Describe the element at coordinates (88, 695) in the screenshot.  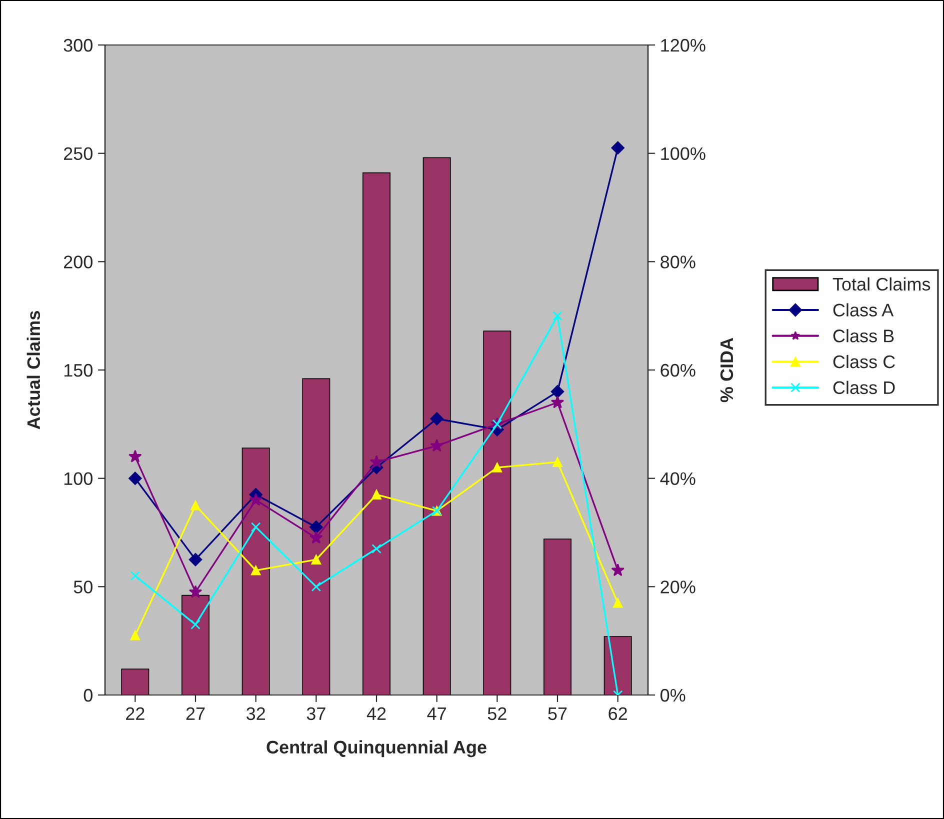
I see `y-tick-label: 0` at that location.